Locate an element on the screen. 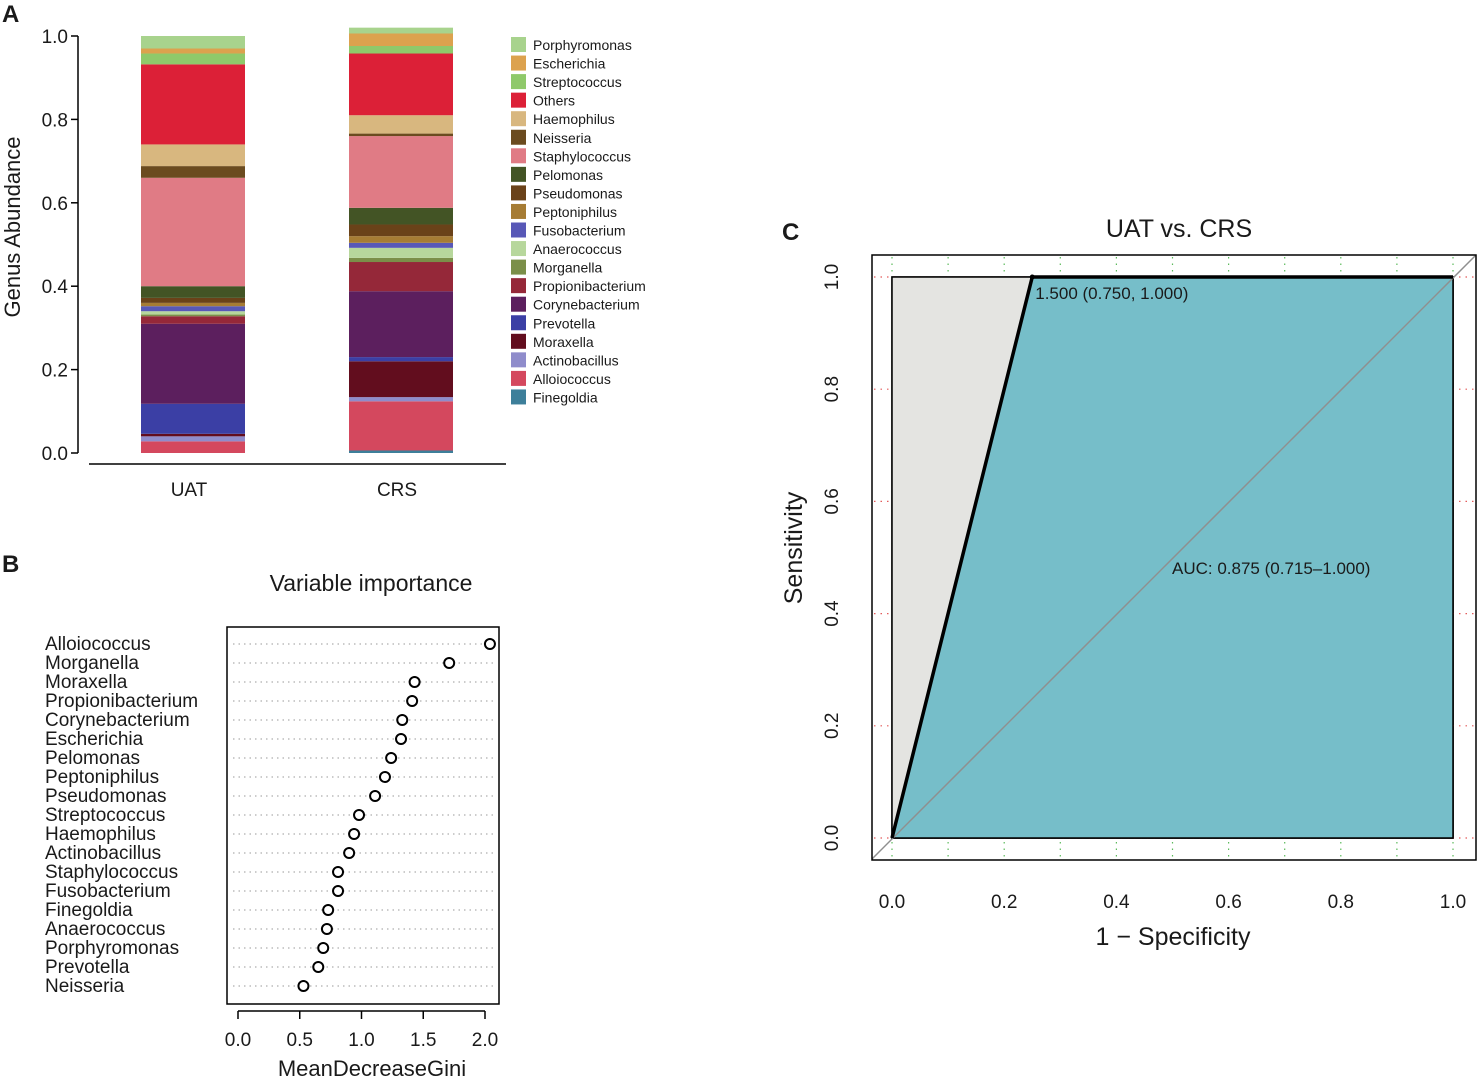 The width and height of the screenshot is (1478, 1078). legend-swatch-haemophilus is located at coordinates (518, 119).